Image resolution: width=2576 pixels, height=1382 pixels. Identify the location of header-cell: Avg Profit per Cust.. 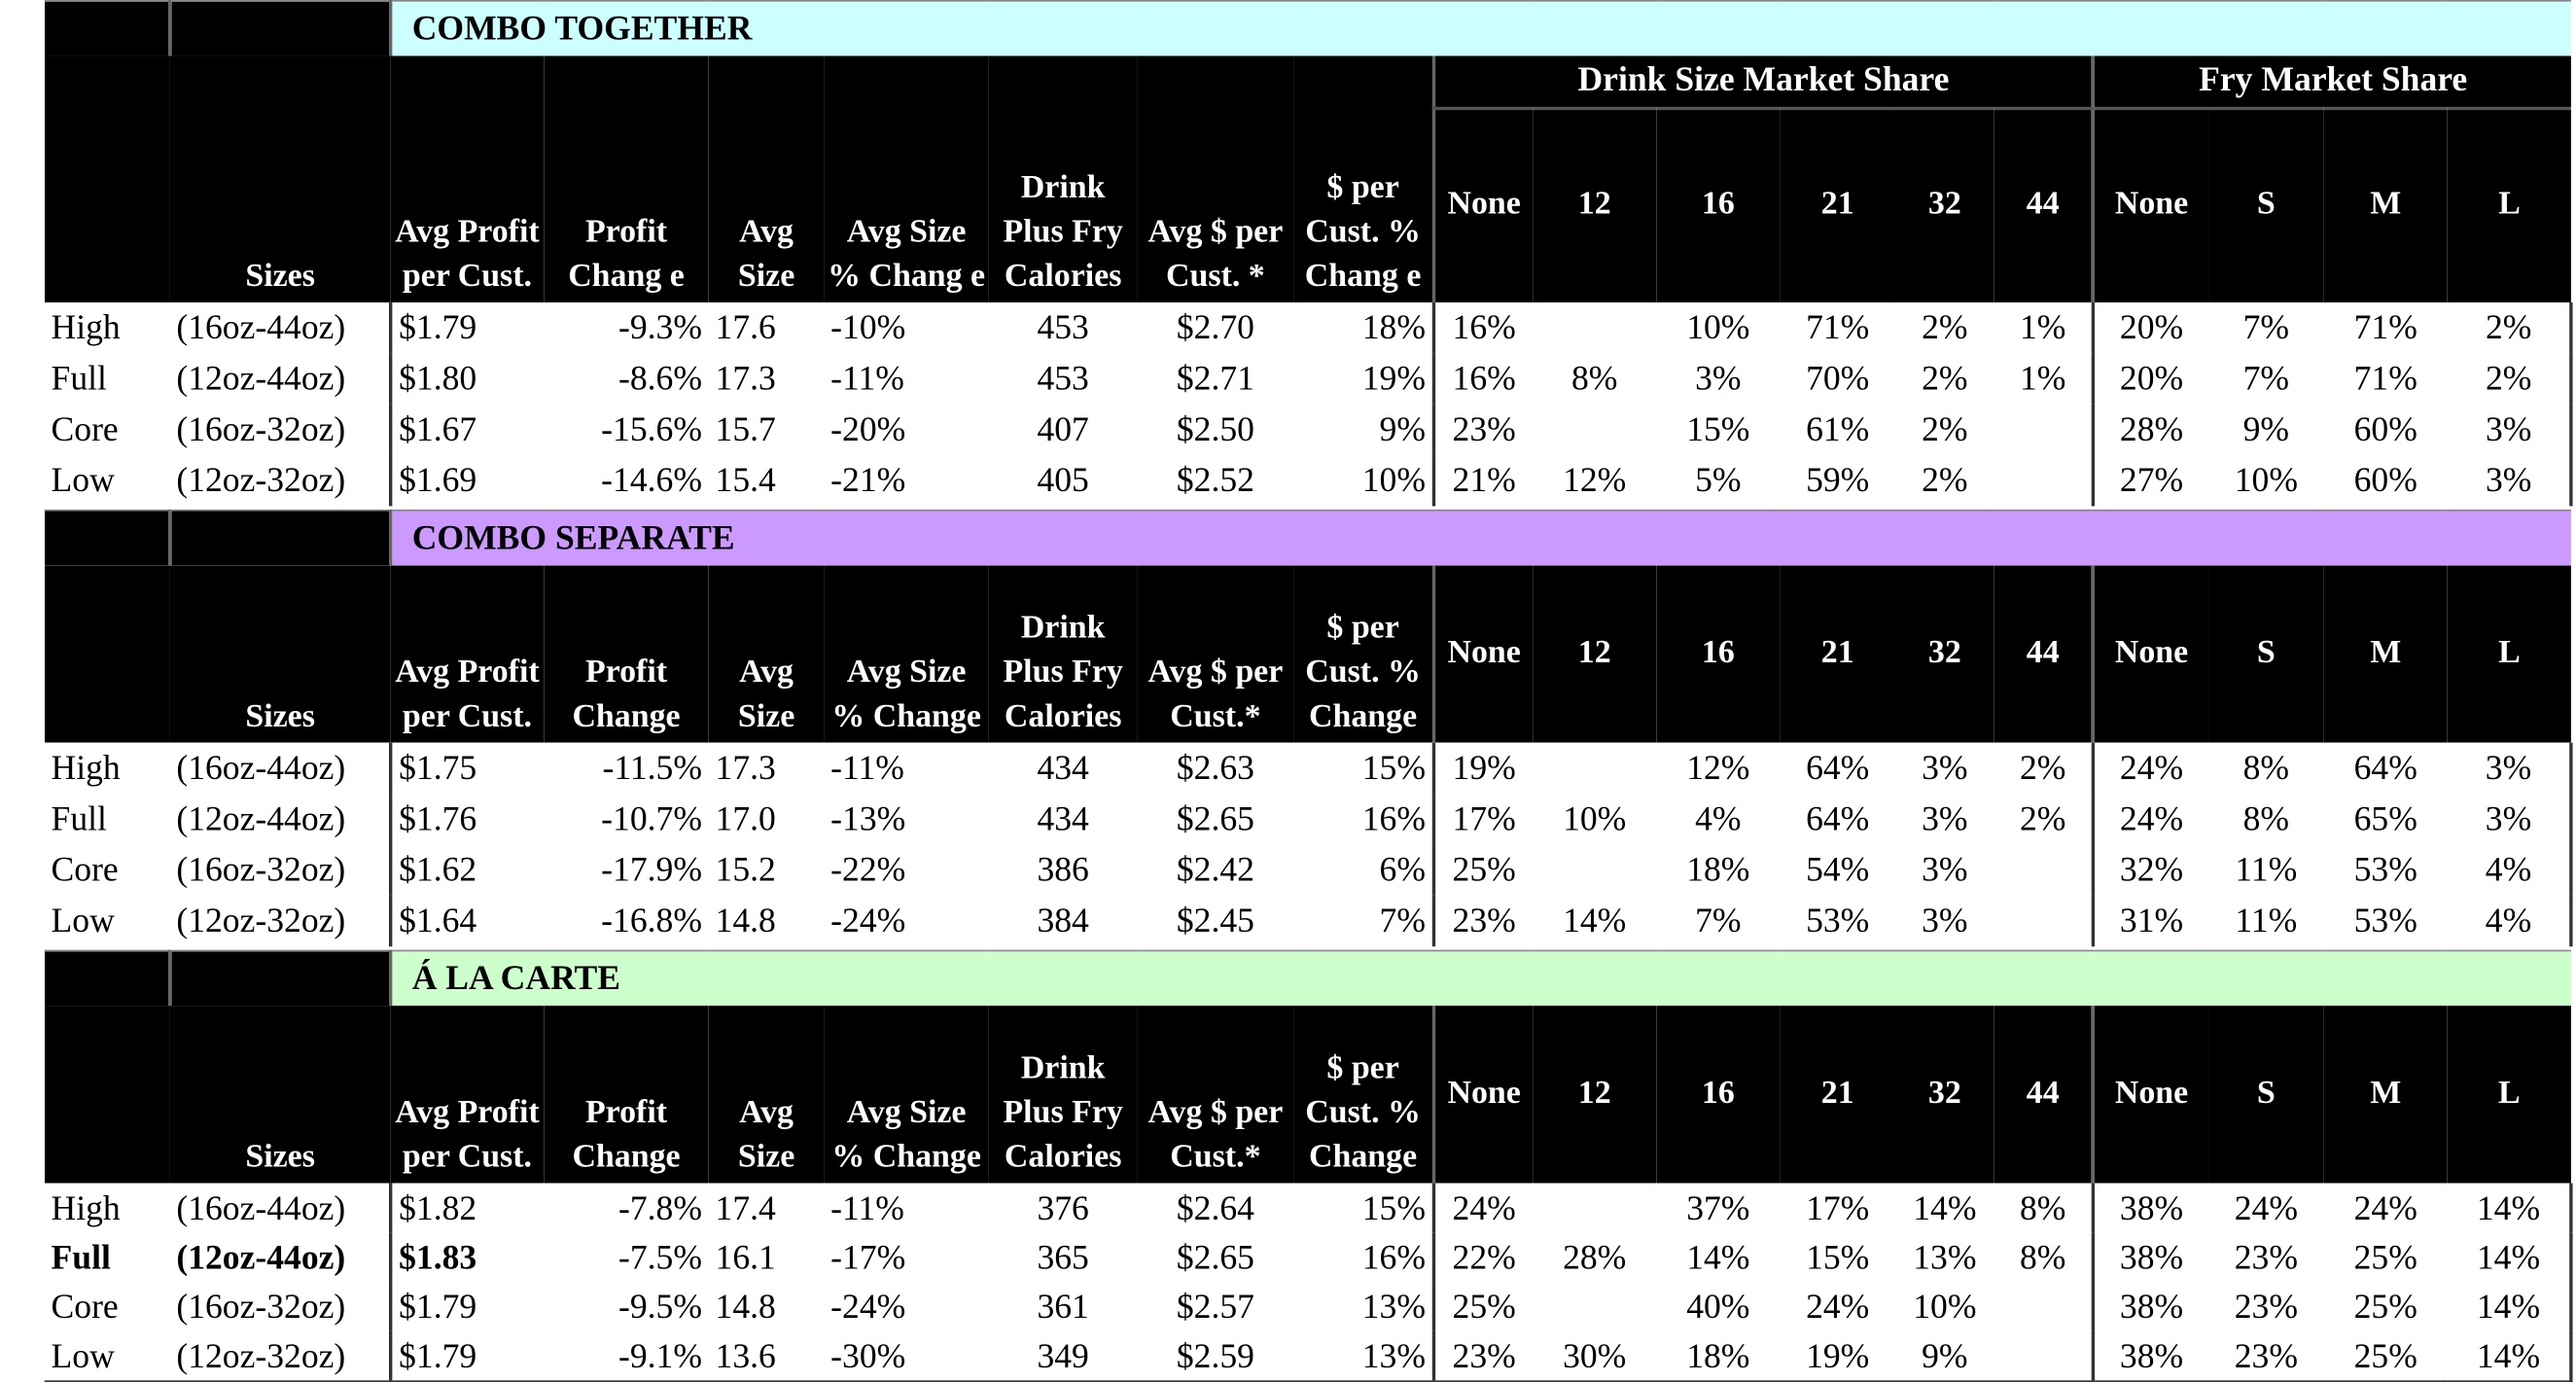
(467, 1095).